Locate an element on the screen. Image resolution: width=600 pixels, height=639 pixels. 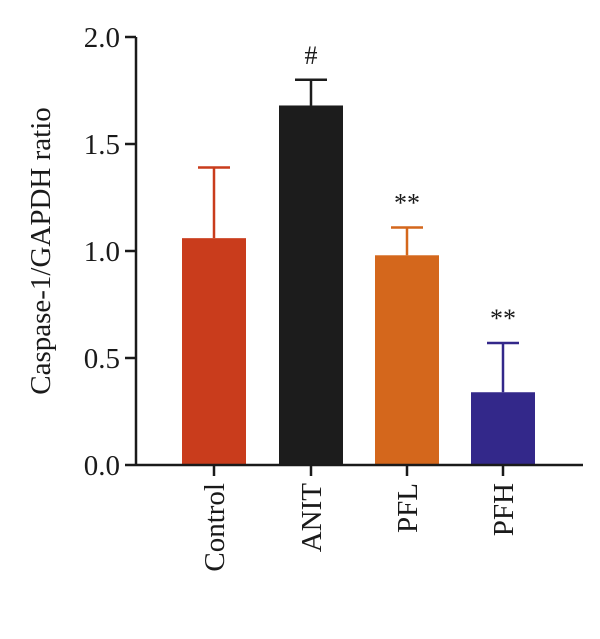
y-tick-label: 0.5 is located at coordinates (102, 359).